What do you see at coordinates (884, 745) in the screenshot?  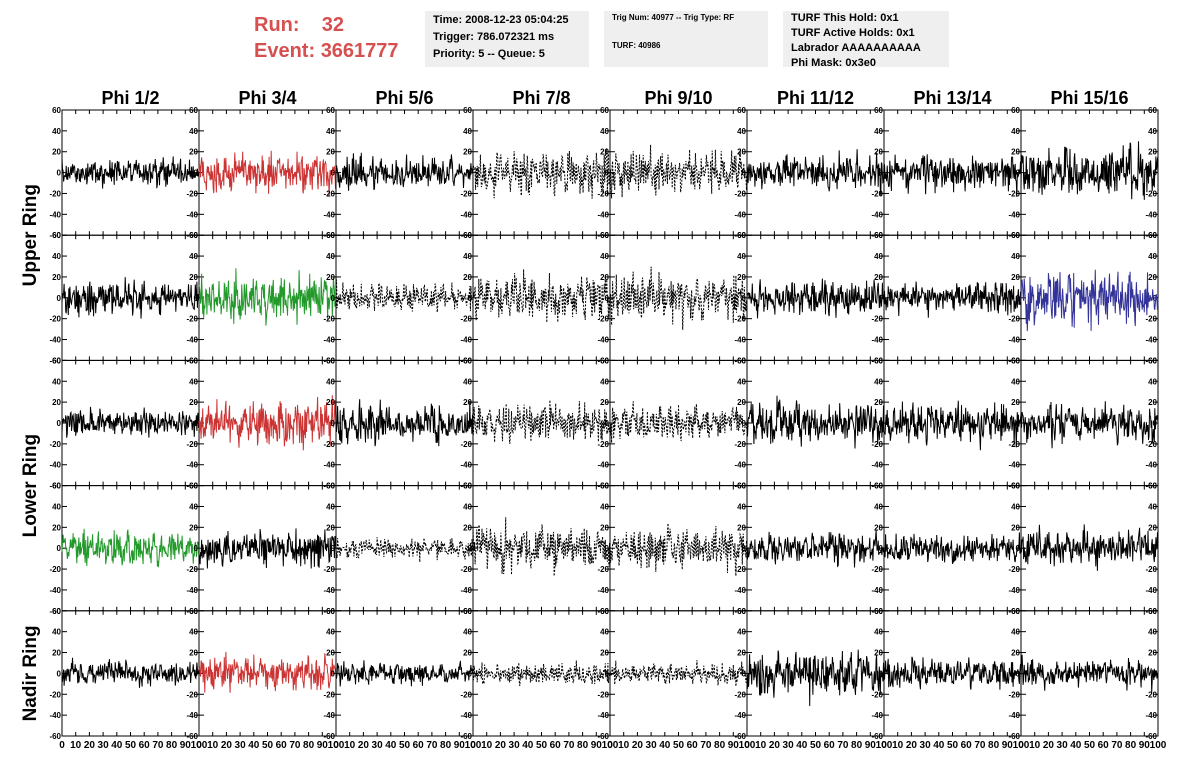 I see `x-tick-label: 100` at bounding box center [884, 745].